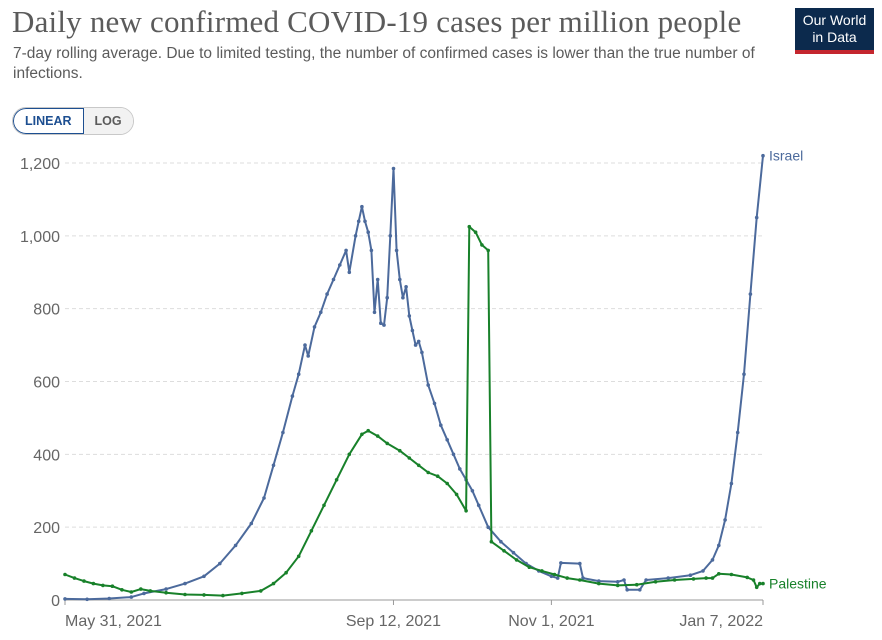 The height and width of the screenshot is (640, 882). I want to click on linear-scale-button: LINEAR, so click(48, 121).